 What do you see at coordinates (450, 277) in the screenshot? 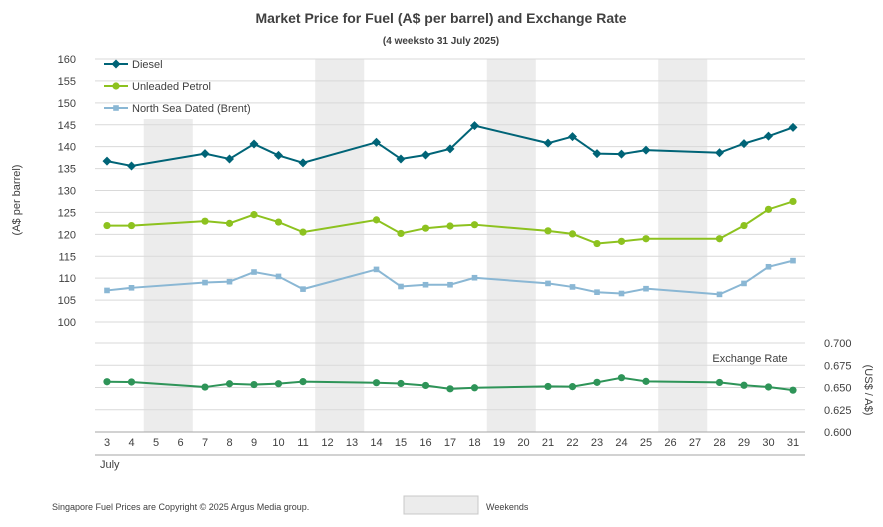
I see `series-north-sea-dated-brent` at bounding box center [450, 277].